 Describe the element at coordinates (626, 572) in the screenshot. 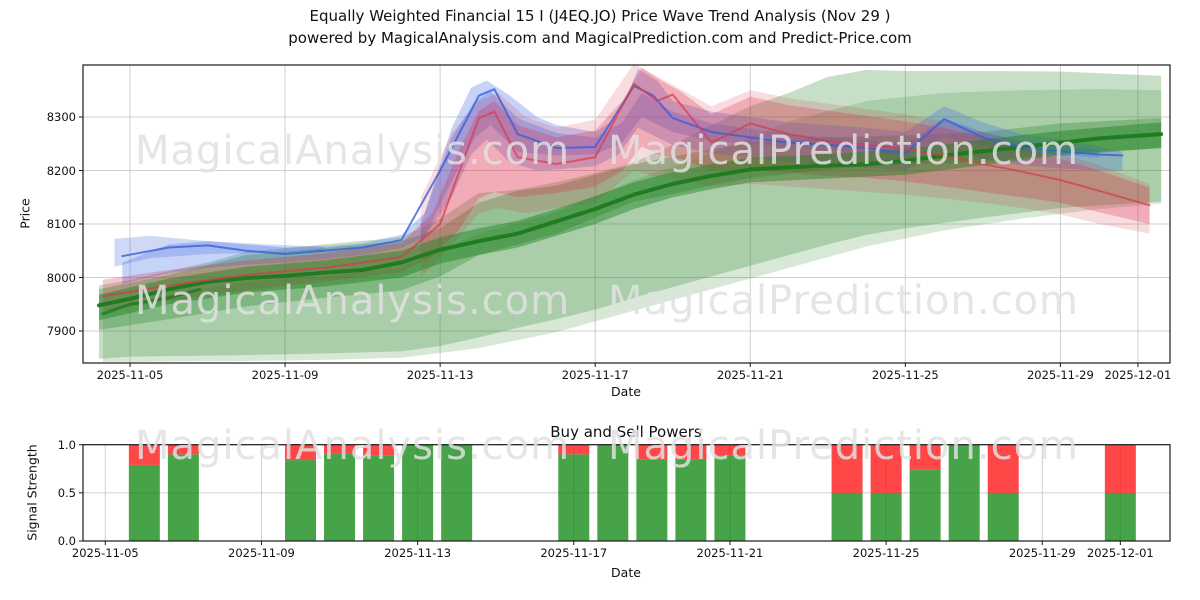

I see `date-axis-label-bottom: Date` at that location.